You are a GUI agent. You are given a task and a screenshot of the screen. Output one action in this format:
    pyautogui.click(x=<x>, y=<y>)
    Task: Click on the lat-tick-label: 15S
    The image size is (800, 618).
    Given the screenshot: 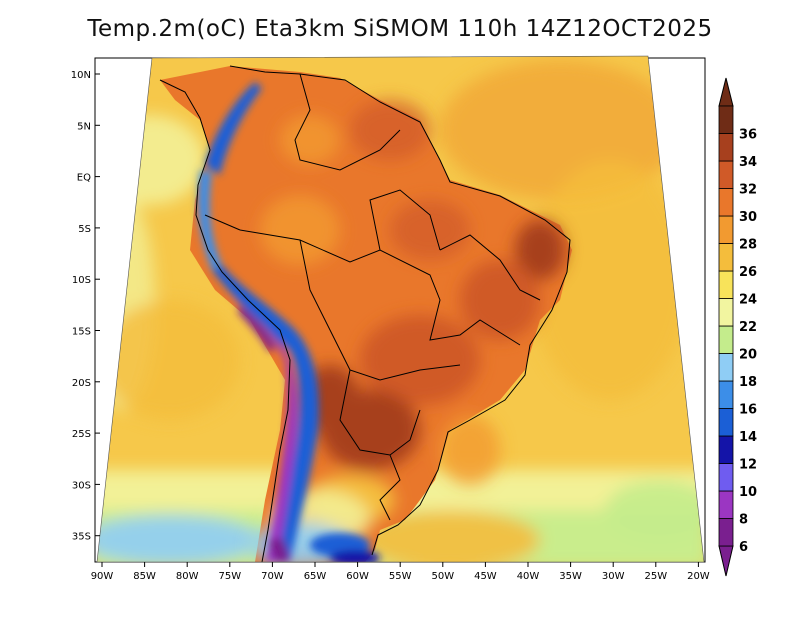 What is the action you would take?
    pyautogui.click(x=81, y=332)
    